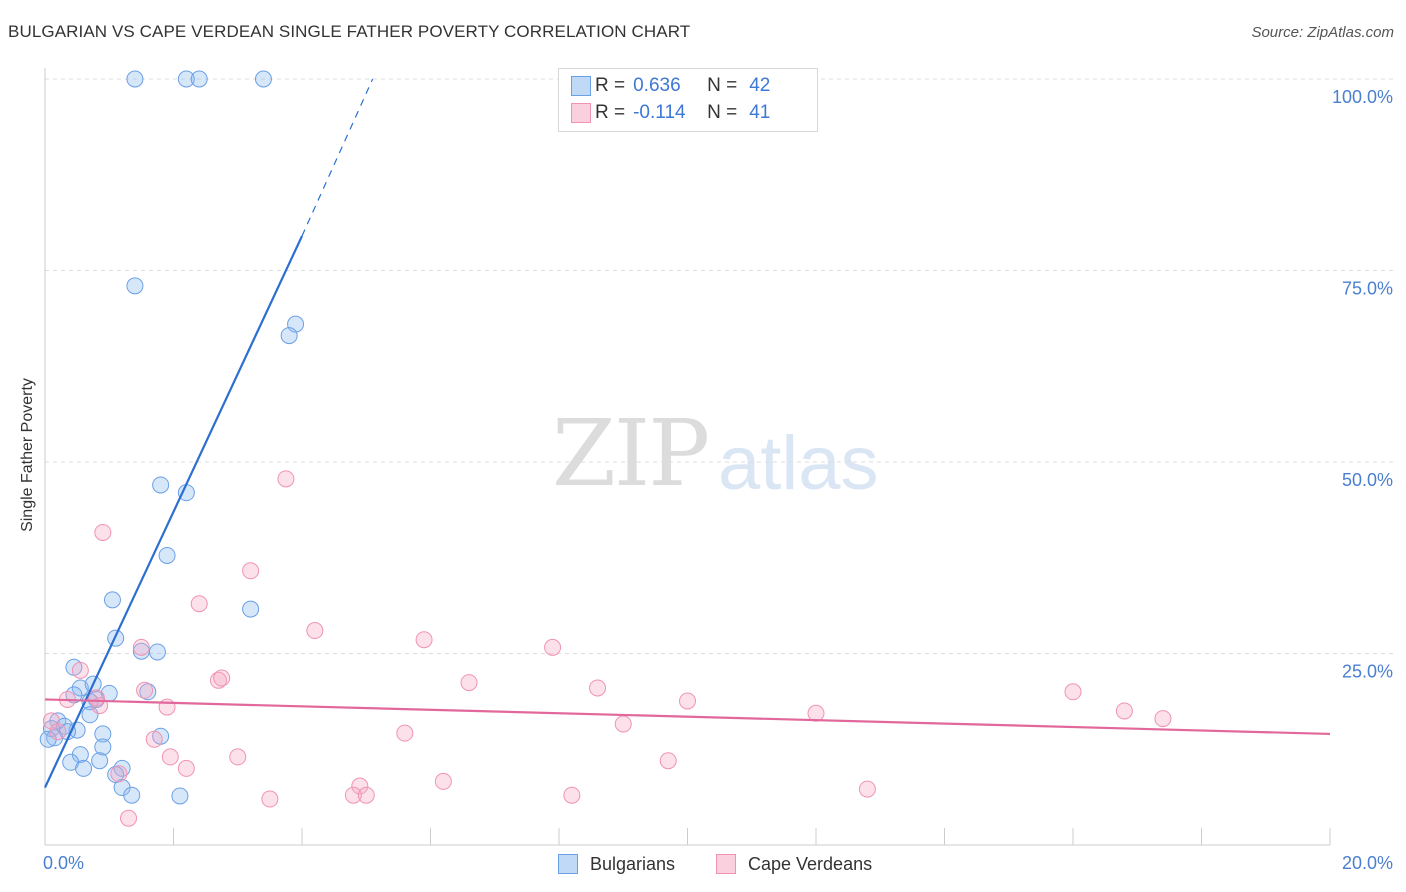  I want to click on trend-line-bulgarians-extension, so click(337, 157).